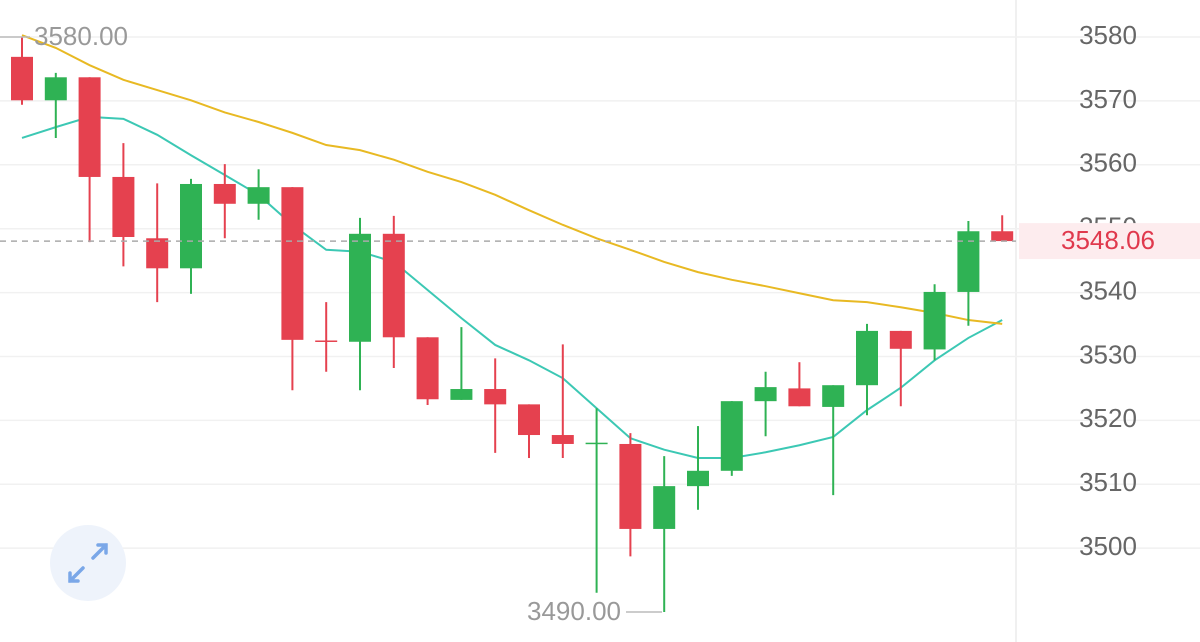 This screenshot has width=1200, height=642. What do you see at coordinates (1108, 35) in the screenshot?
I see `y-tick-label: 3580` at bounding box center [1108, 35].